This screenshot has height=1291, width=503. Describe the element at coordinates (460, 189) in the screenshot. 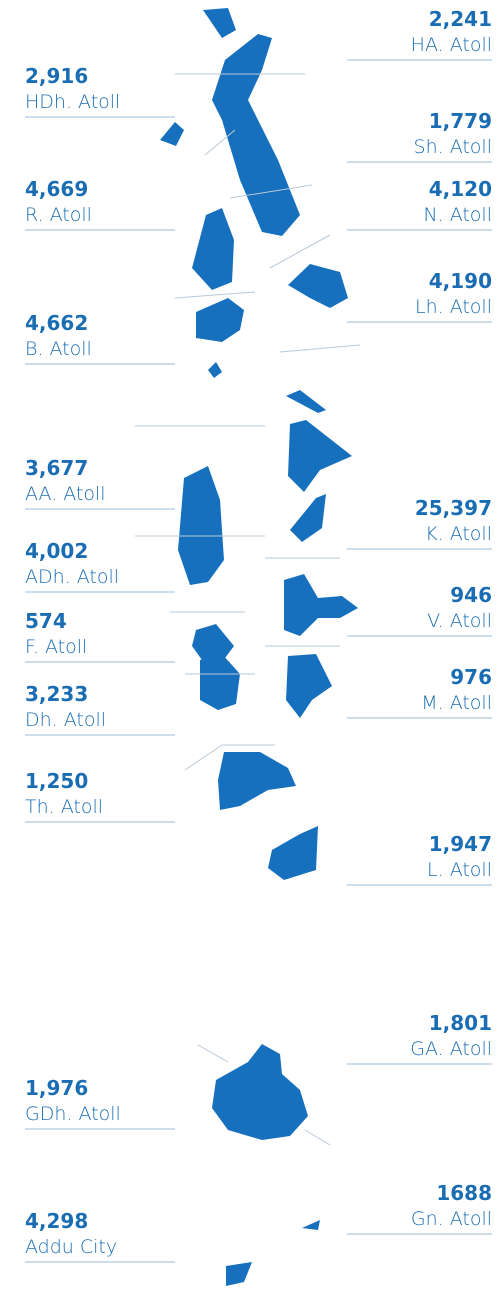

I see `value-label: 4,120` at that location.